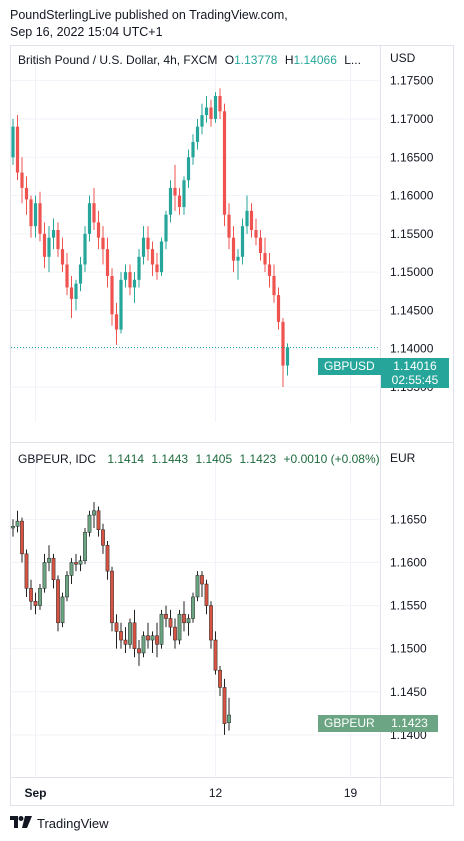 This screenshot has height=841, width=464. What do you see at coordinates (190, 793) in the screenshot?
I see `time-axis: Sep 12 19` at bounding box center [190, 793].